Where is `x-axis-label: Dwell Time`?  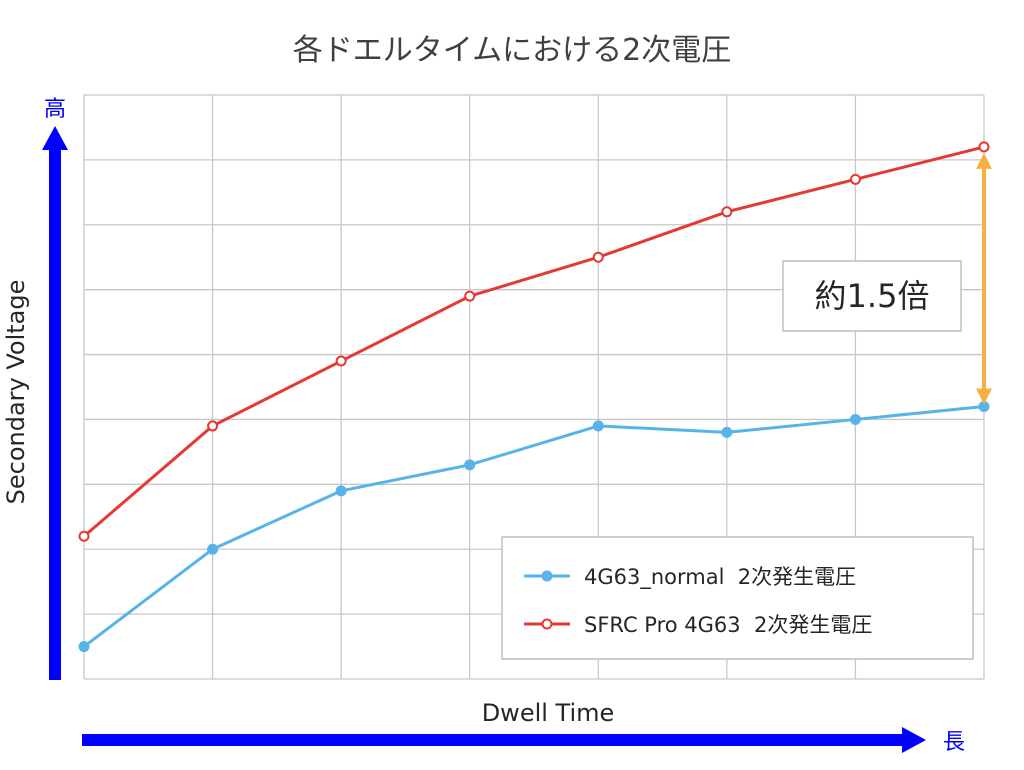
x-axis-label: Dwell Time is located at coordinates (548, 713).